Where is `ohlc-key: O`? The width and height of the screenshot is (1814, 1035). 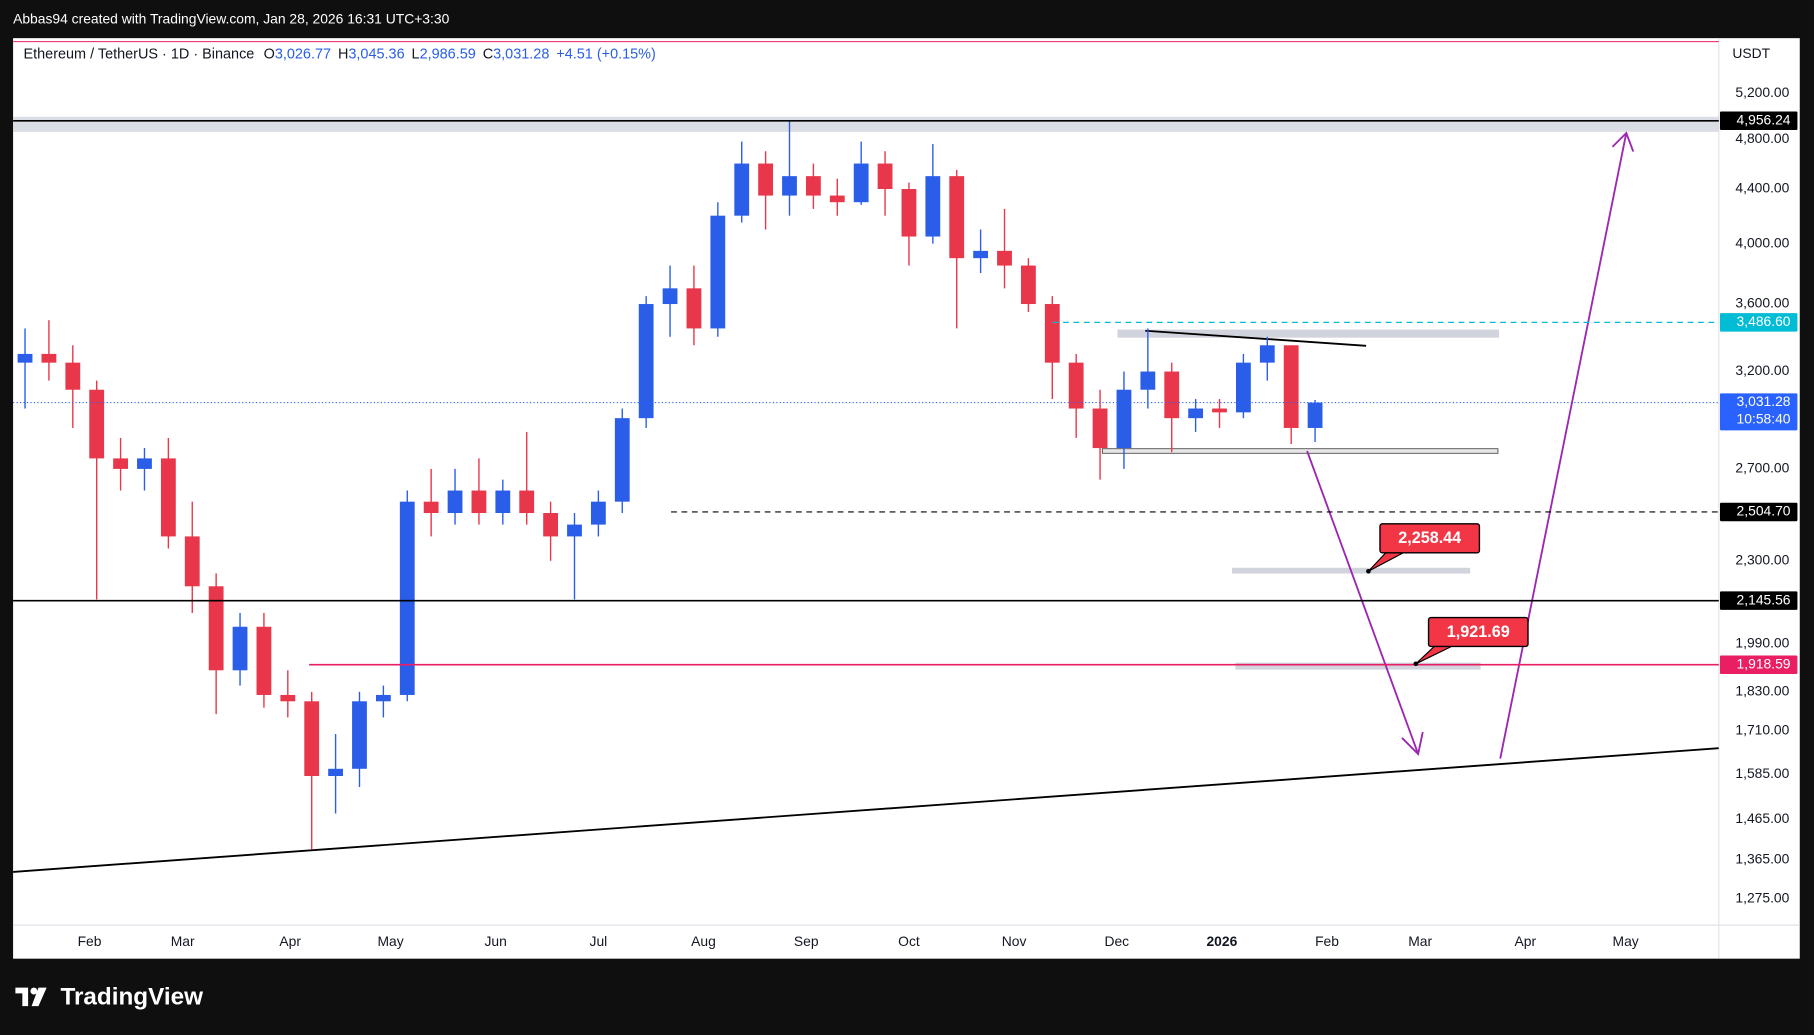 ohlc-key: O is located at coordinates (269, 54).